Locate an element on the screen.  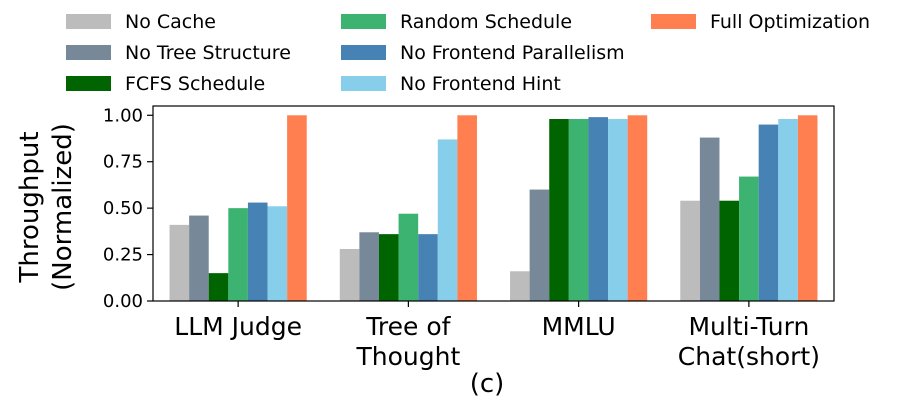
y-axis: 0.00 0.25 0.50 0.75 1.00 is located at coordinates (128, 208).